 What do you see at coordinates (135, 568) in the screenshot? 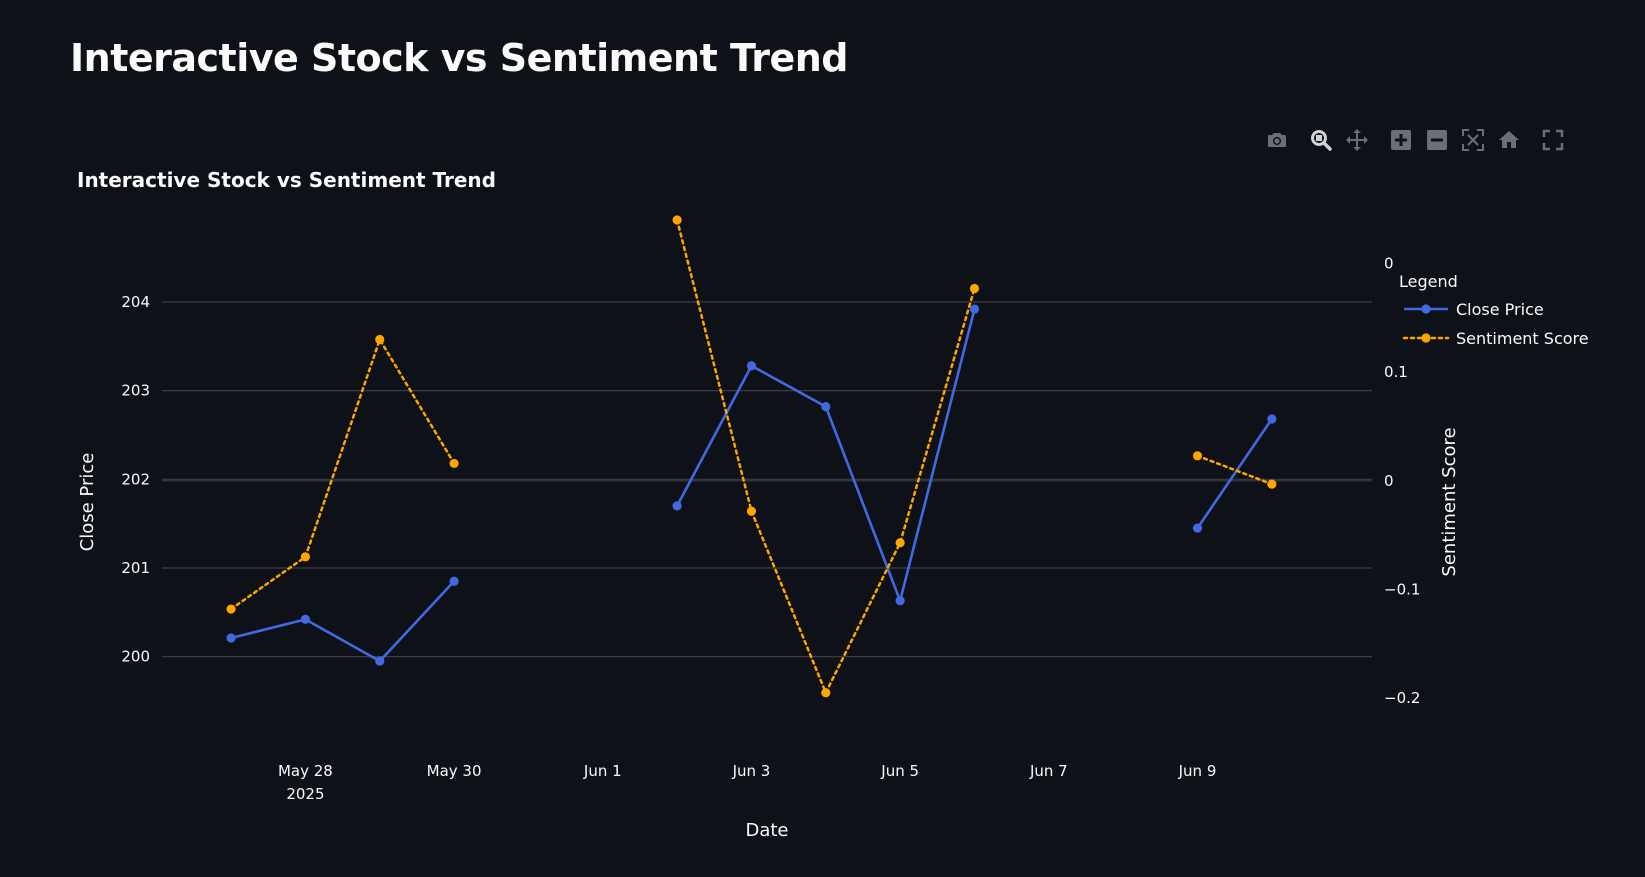
I see `y-tick-label: 201` at bounding box center [135, 568].